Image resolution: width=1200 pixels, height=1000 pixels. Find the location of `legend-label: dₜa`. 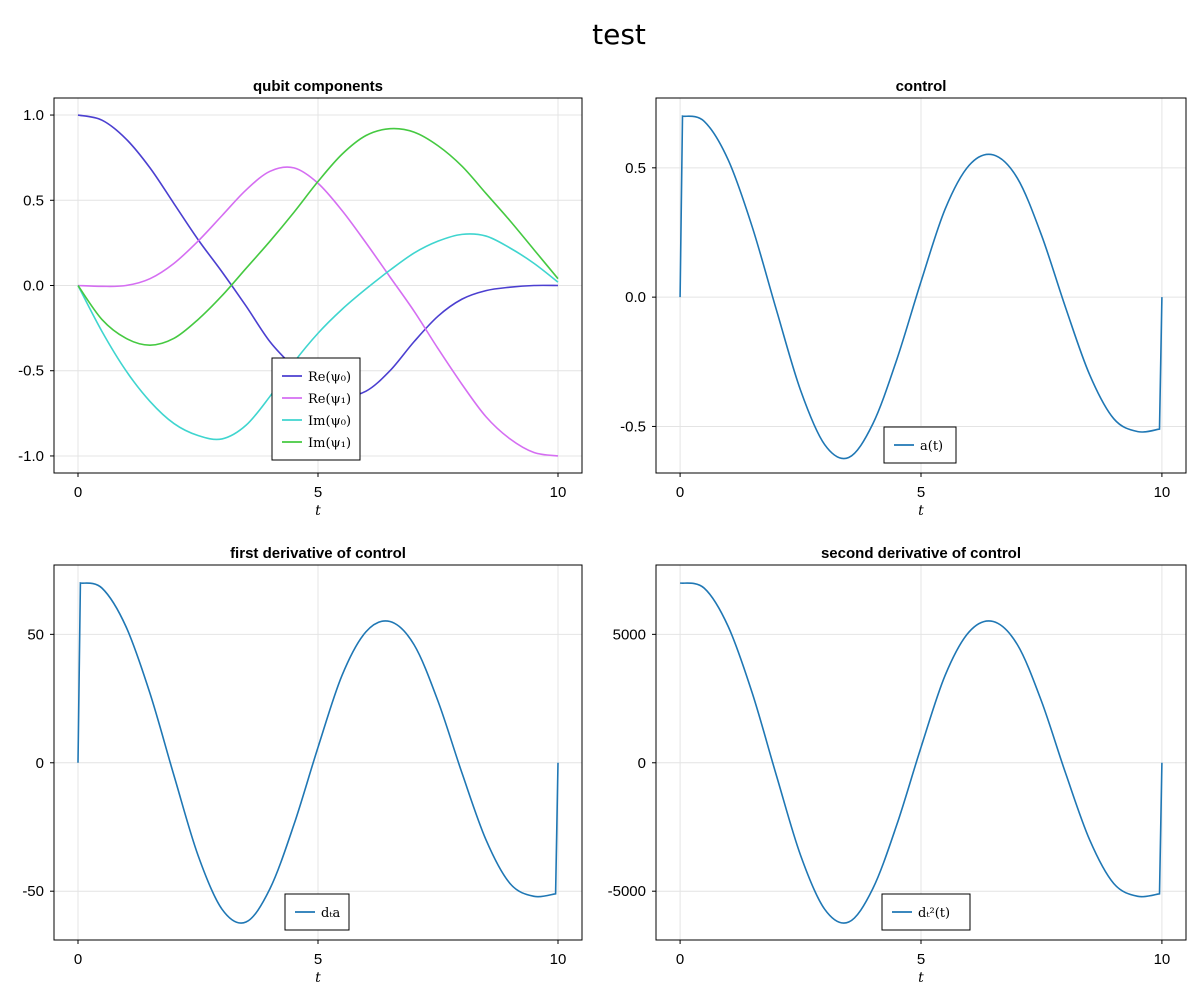

legend-label: dₜa is located at coordinates (331, 913).